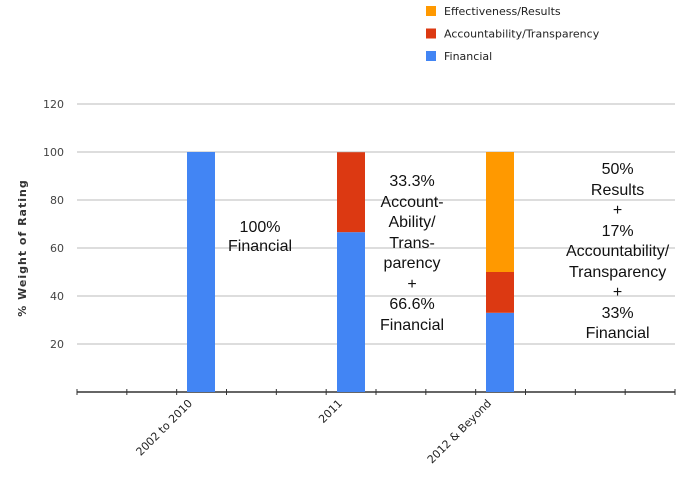 The height and width of the screenshot is (493, 683). What do you see at coordinates (22, 247) in the screenshot?
I see `y-axis-label: % Weight of Rating` at bounding box center [22, 247].